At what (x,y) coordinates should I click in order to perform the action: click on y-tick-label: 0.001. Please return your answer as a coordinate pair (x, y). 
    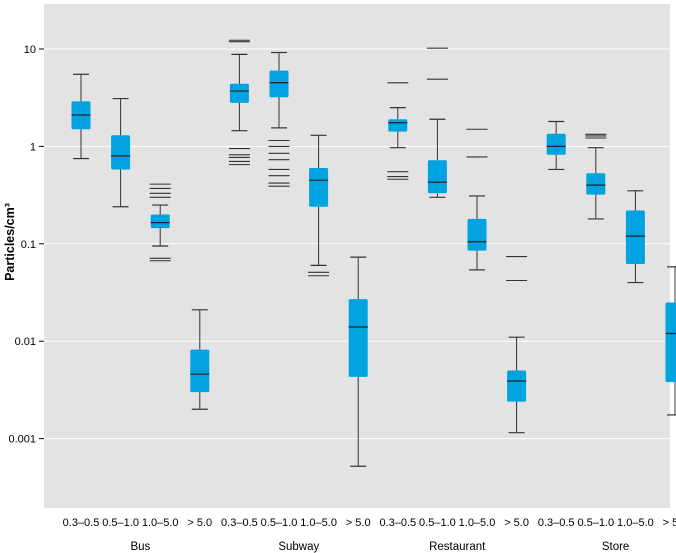
    Looking at the image, I should click on (22, 440).